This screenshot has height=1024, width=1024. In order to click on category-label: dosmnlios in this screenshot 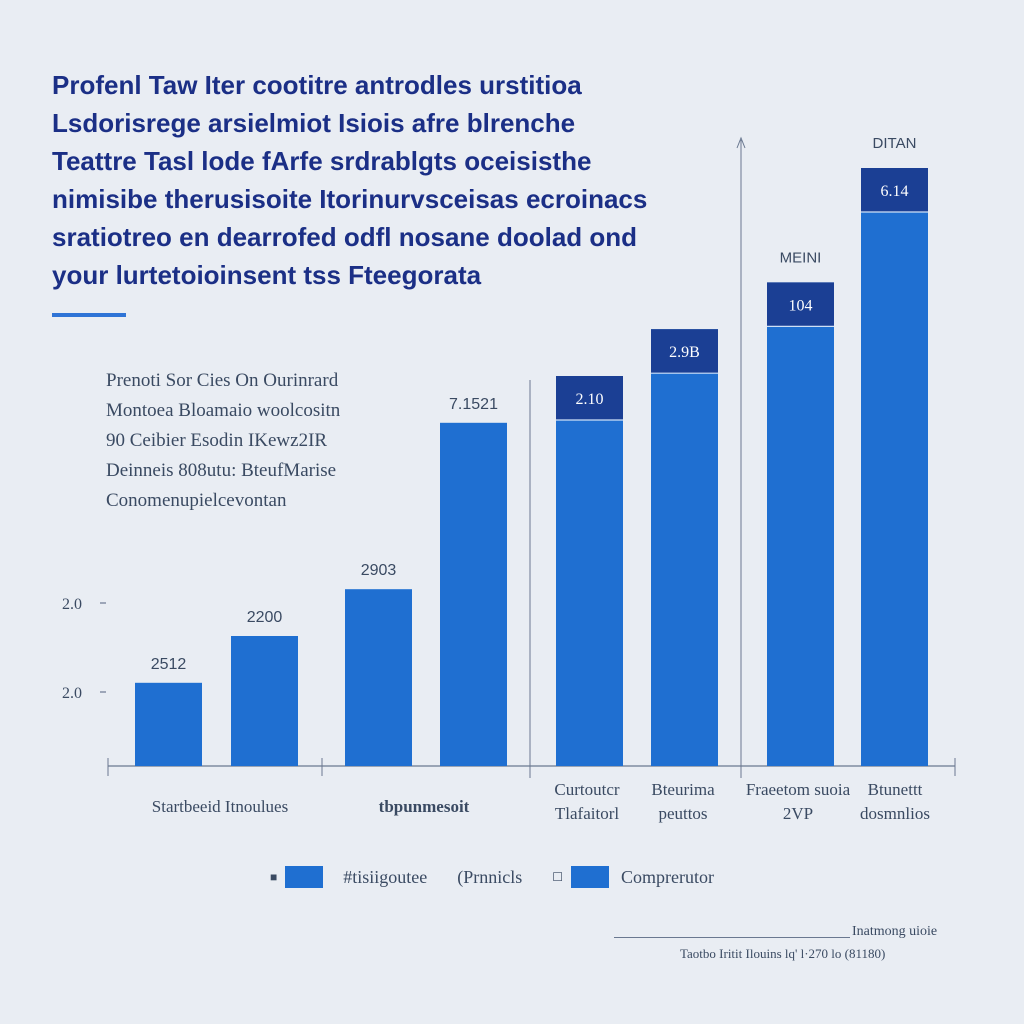, I will do `click(895, 813)`.